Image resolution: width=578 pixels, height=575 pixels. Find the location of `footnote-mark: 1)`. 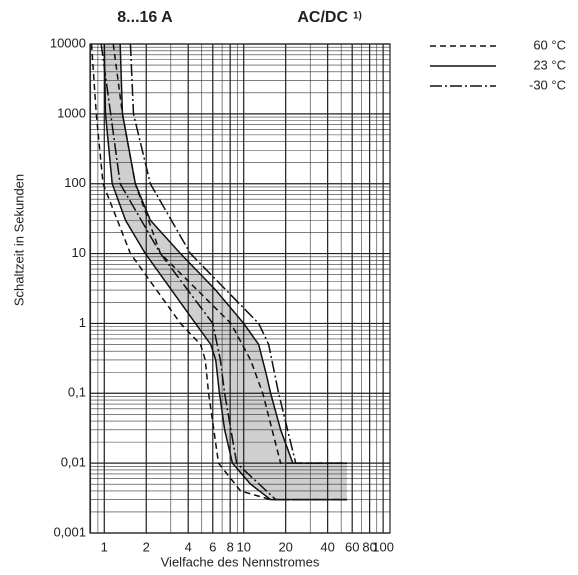

footnote-mark: 1) is located at coordinates (357, 16).